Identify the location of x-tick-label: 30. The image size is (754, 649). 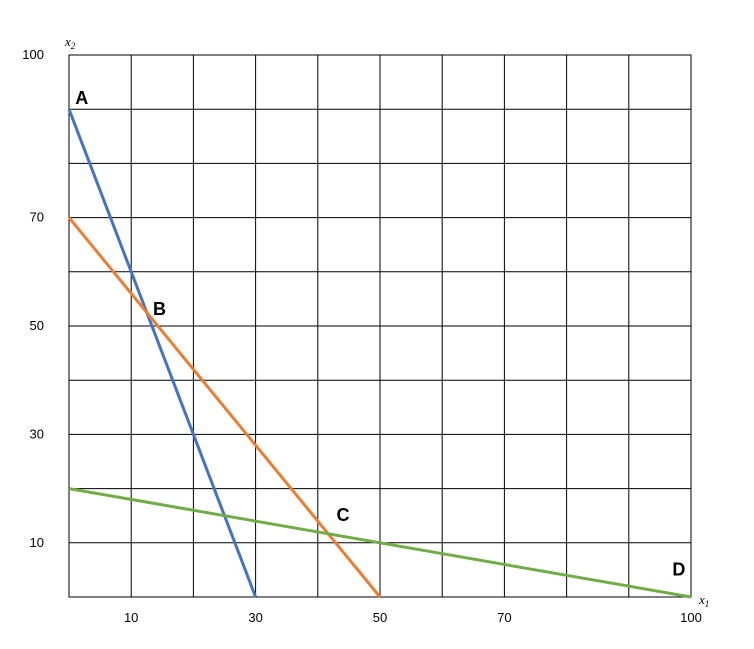
(255, 617).